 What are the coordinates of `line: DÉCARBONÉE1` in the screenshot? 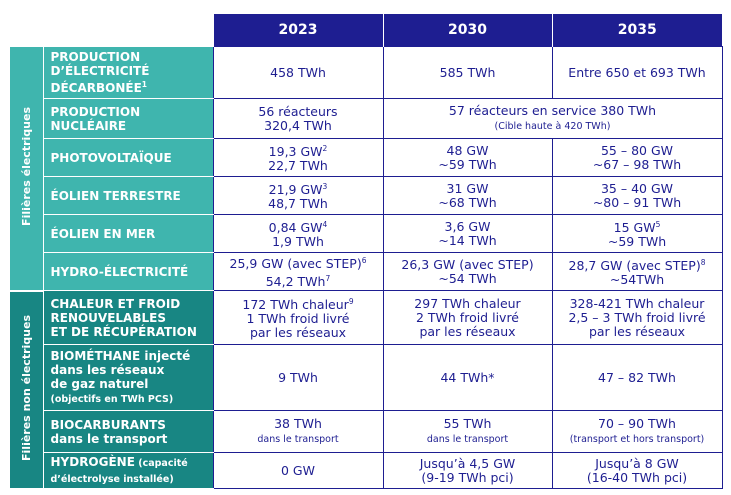 It's located at (132, 86).